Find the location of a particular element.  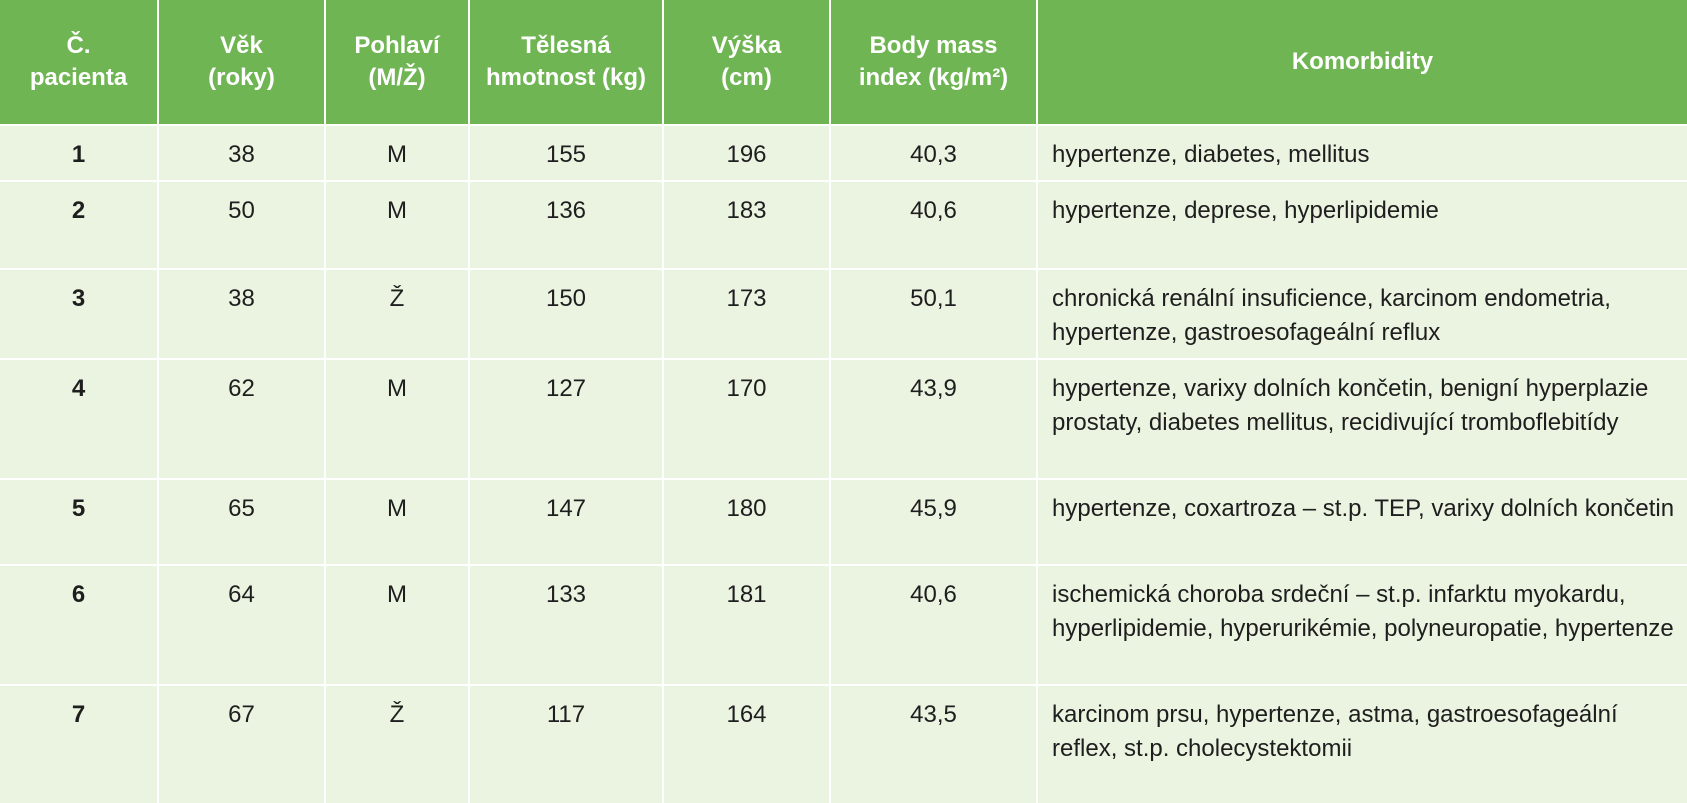

header-line: (roky) is located at coordinates (241, 77).